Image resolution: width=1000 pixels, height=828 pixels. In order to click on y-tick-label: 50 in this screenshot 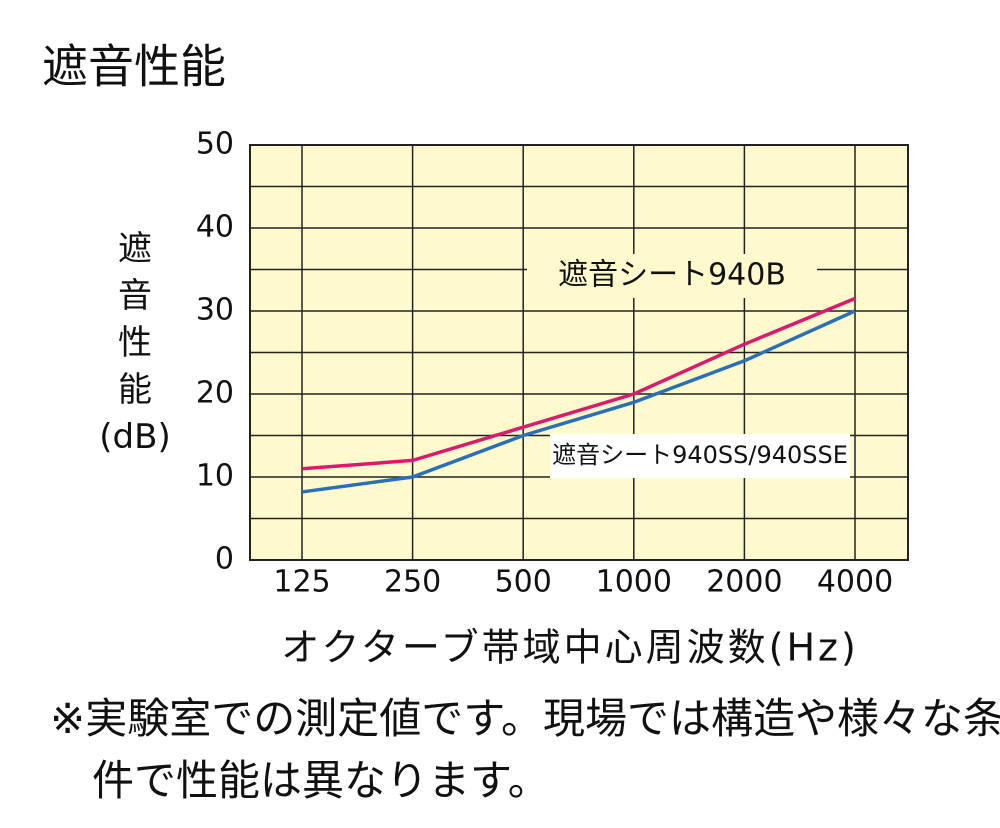, I will do `click(215, 144)`.